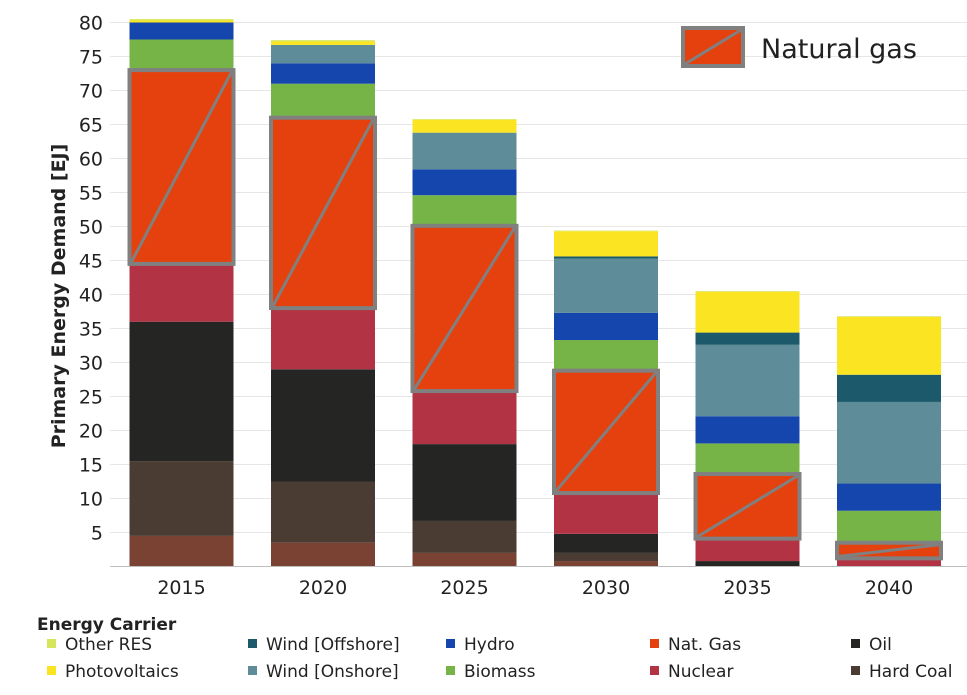 Image resolution: width=967 pixels, height=695 pixels. I want to click on bar-stack-2035, so click(747, 429).